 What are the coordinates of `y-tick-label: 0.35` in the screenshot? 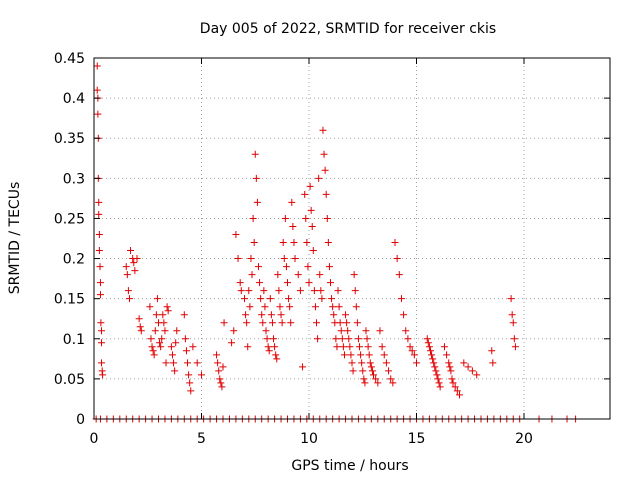 It's located at (69, 139).